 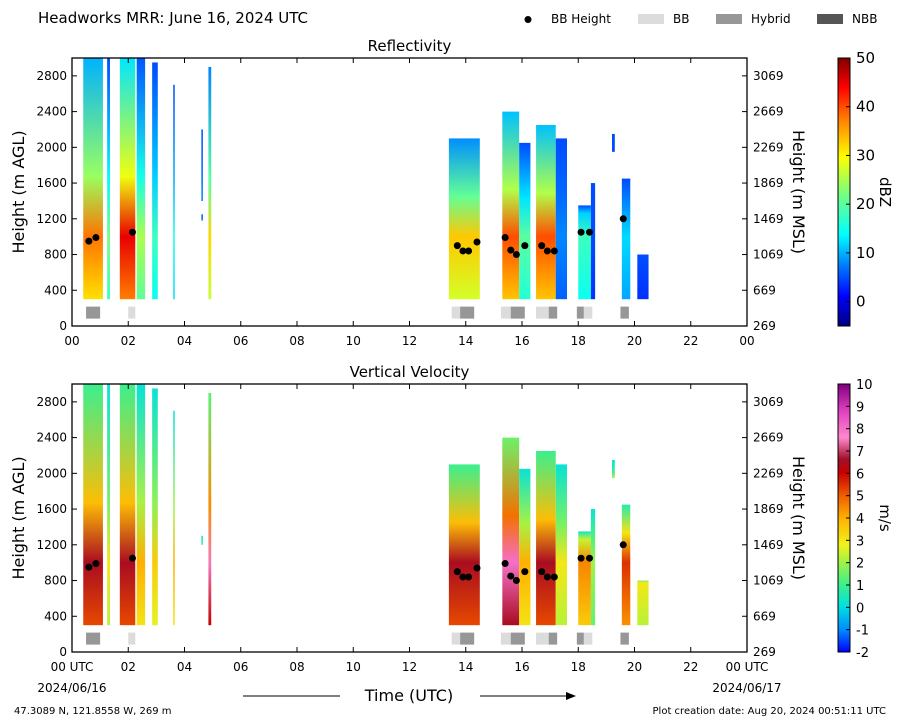 What do you see at coordinates (860, 474) in the screenshot?
I see `colorbar-tick-label: 6` at bounding box center [860, 474].